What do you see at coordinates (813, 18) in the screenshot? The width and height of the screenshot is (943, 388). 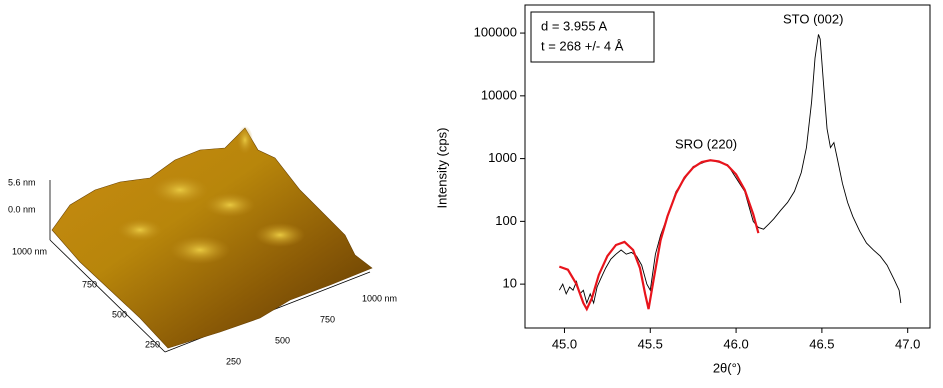 I see `peak-label: STO (002)` at bounding box center [813, 18].